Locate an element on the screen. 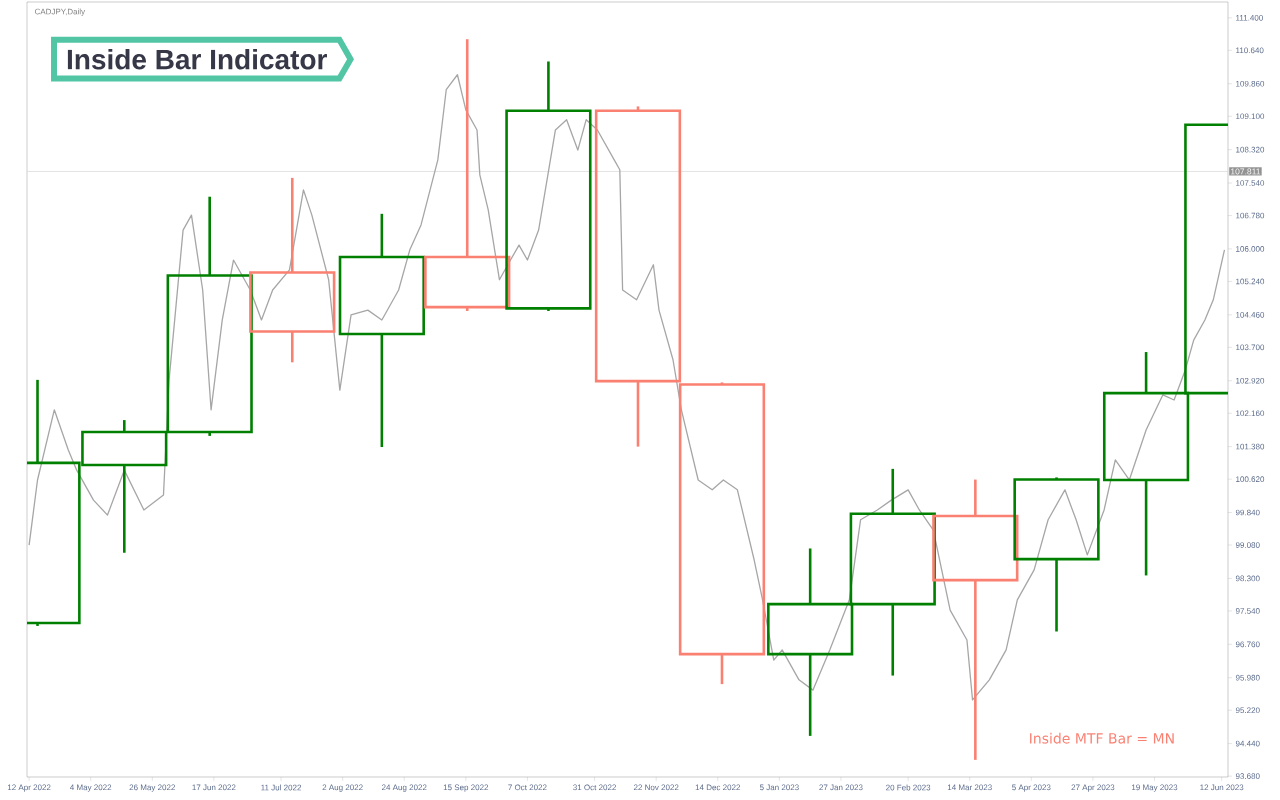  y-tick-label: 110.640 is located at coordinates (1250, 50).